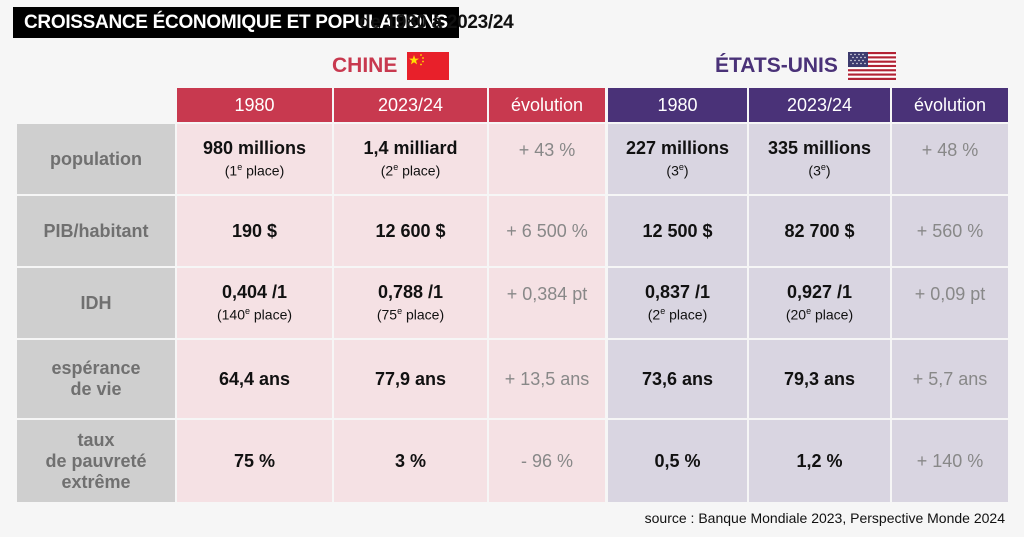  I want to click on cell-evolution: + 6 500 %, so click(547, 230).